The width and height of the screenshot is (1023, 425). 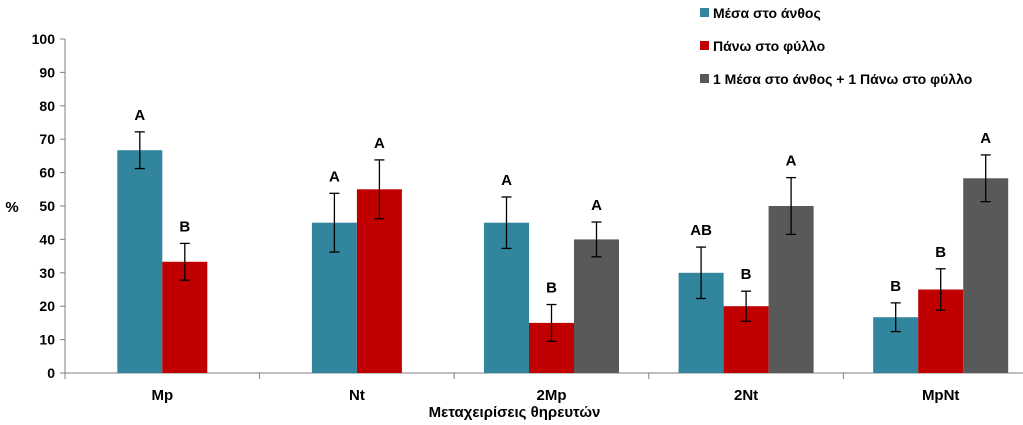 What do you see at coordinates (552, 395) in the screenshot?
I see `x-tick-label: 2Mp` at bounding box center [552, 395].